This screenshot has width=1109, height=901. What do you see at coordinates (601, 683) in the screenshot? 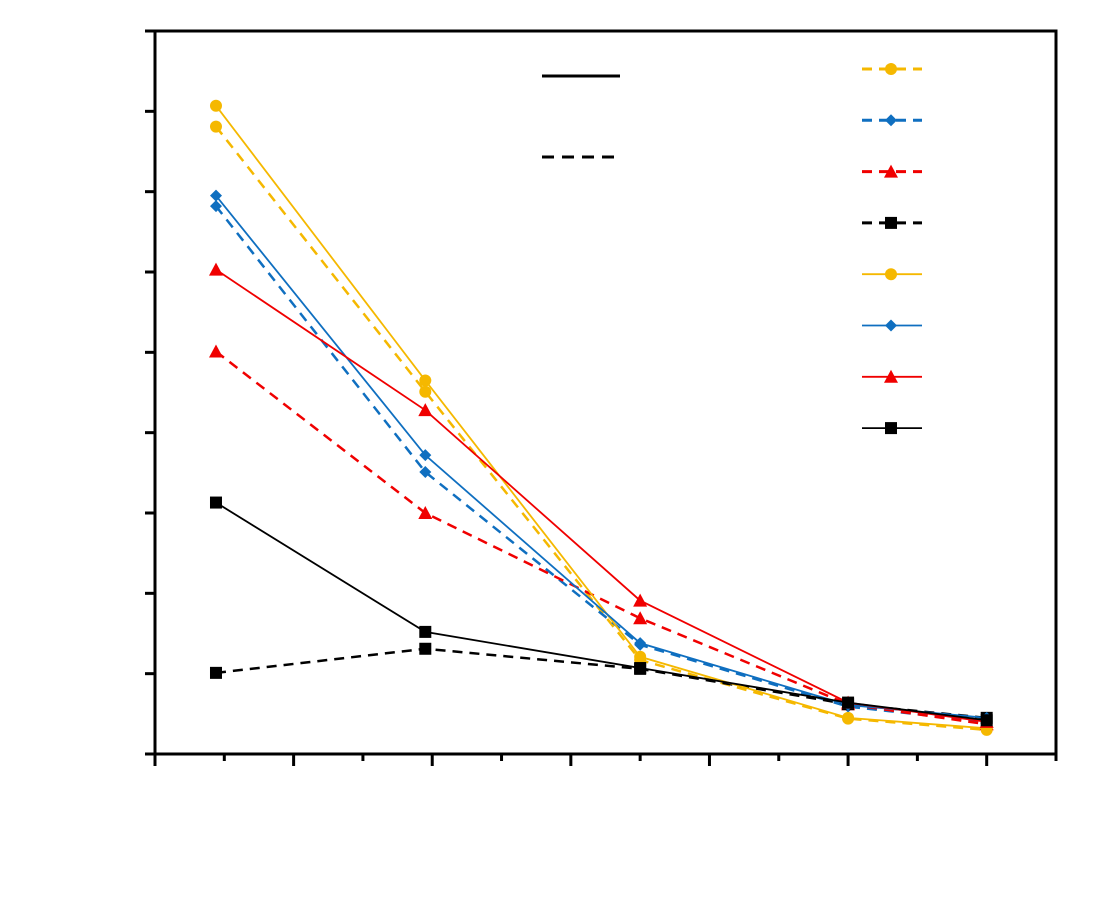
I see `series` at bounding box center [601, 683].